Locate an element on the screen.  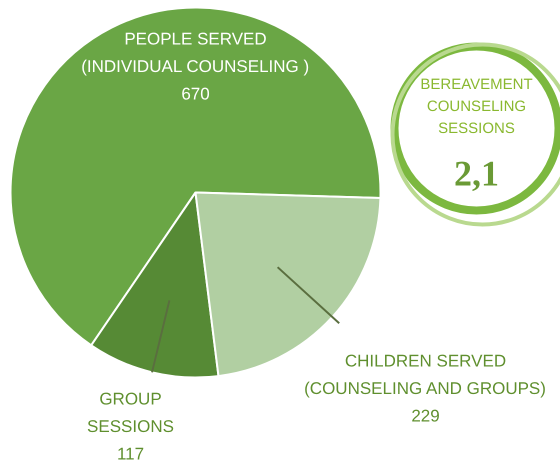
data-label: 229 is located at coordinates (425, 416).